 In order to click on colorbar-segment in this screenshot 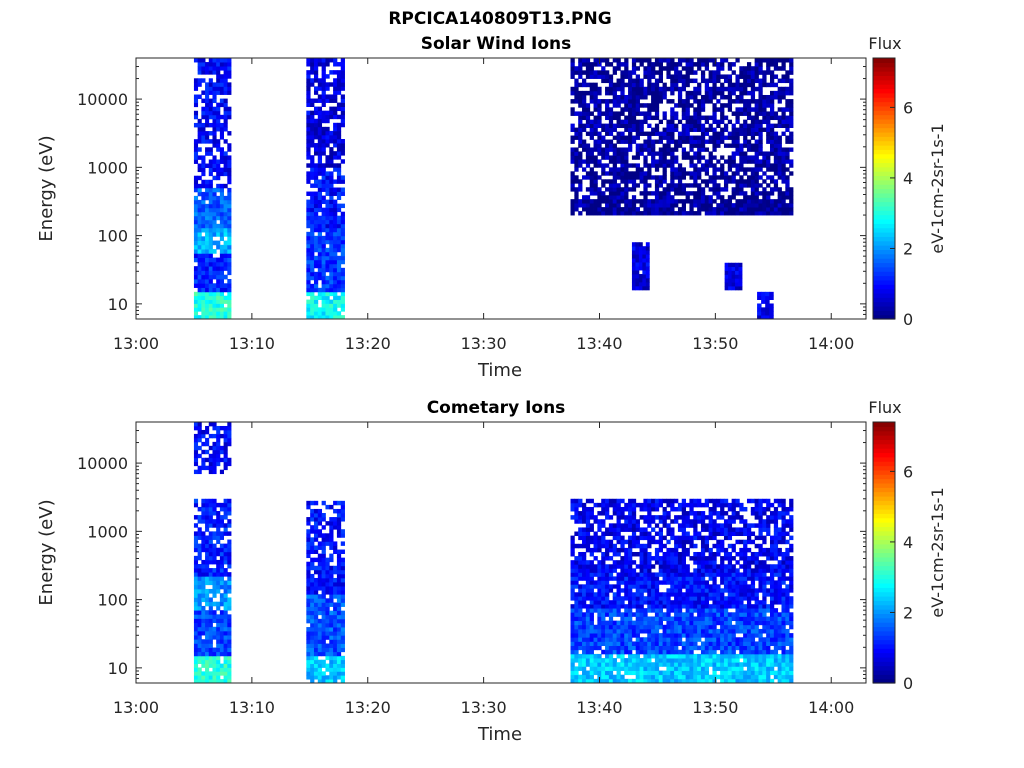, I will do `click(884, 287)`.